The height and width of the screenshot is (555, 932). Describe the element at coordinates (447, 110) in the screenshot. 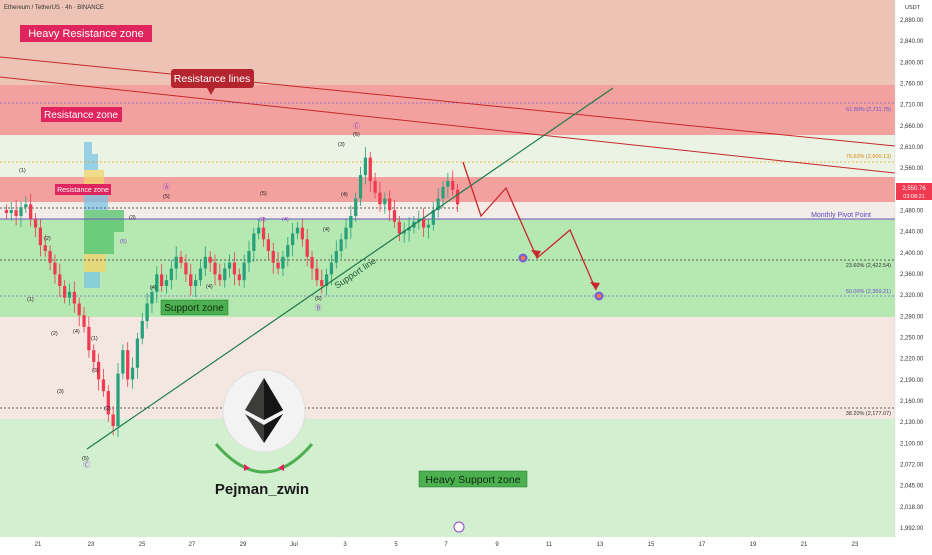

I see `resistance-zone-bg` at that location.